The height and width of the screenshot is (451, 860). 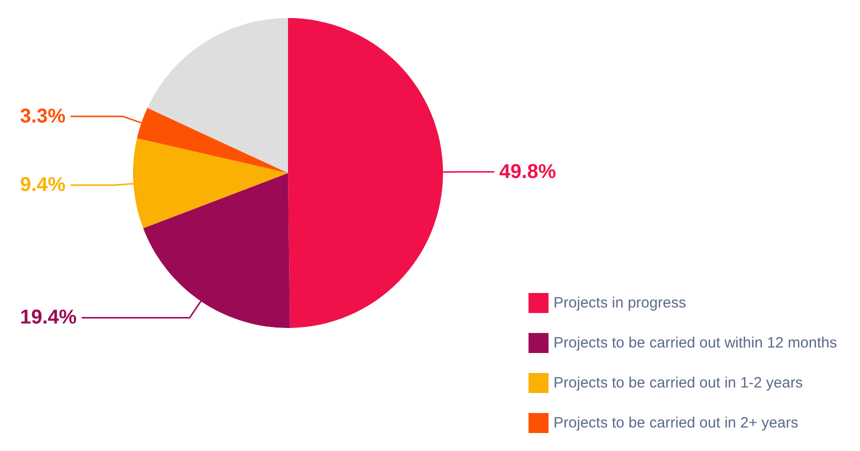 What do you see at coordinates (678, 383) in the screenshot?
I see `legend-label: Projects to be carried out in 1-2 years` at bounding box center [678, 383].